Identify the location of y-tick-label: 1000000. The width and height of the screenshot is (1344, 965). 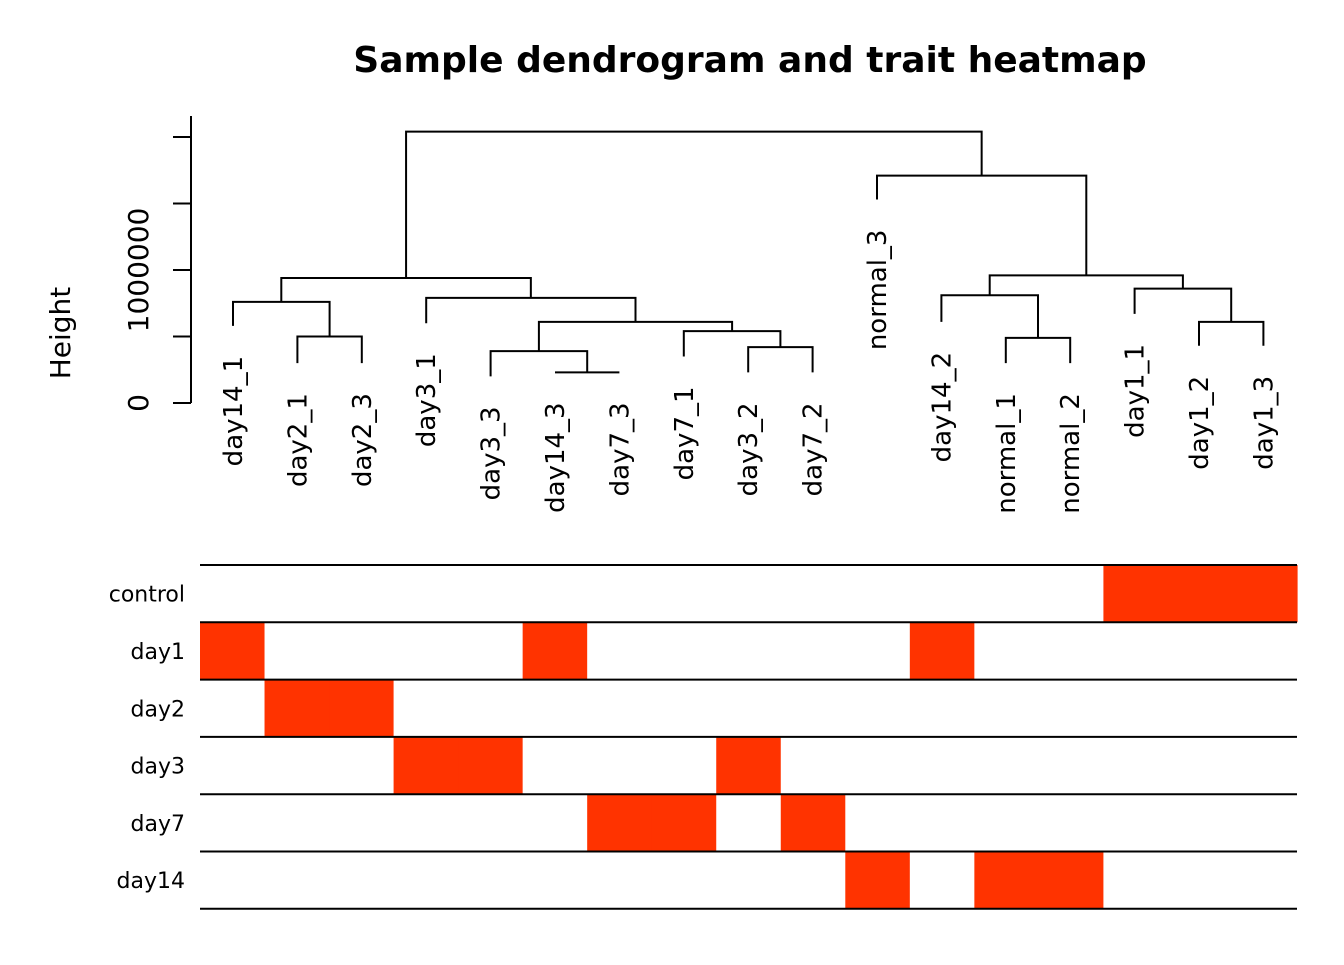
(138, 270).